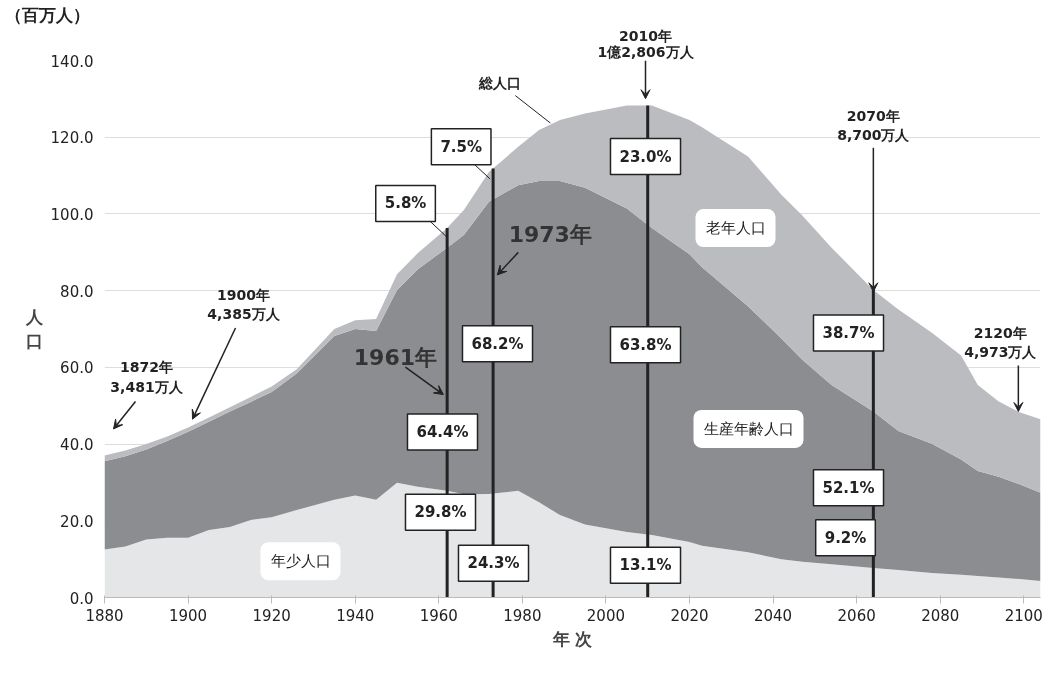 The height and width of the screenshot is (676, 1062). What do you see at coordinates (72, 61) in the screenshot?
I see `y-tick-label: 140.0` at bounding box center [72, 61].